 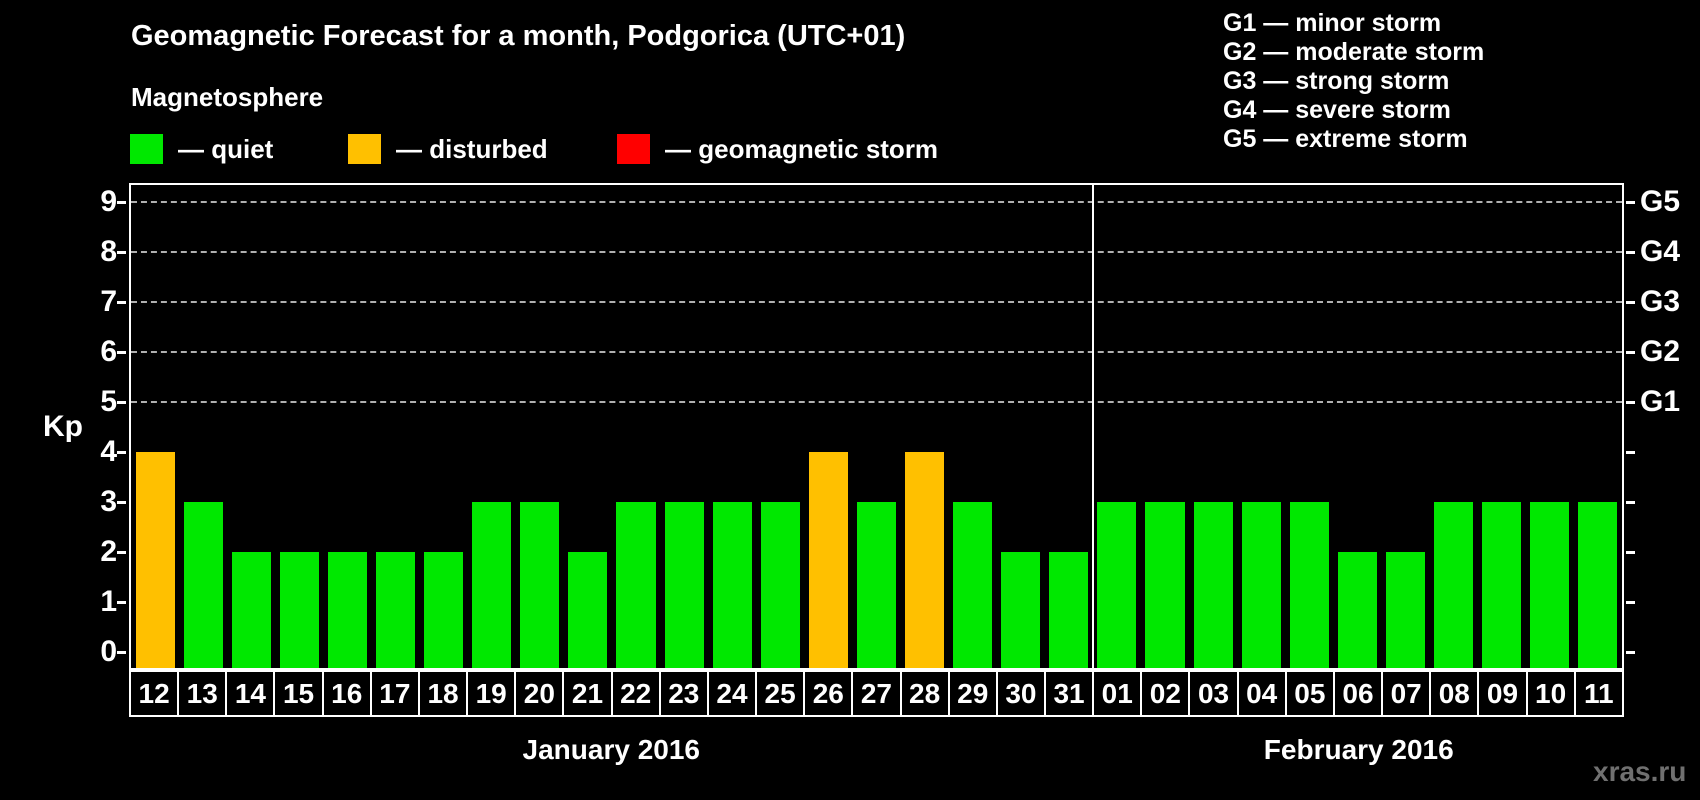 I want to click on y-axis-tick-label: 3, so click(x=108, y=501).